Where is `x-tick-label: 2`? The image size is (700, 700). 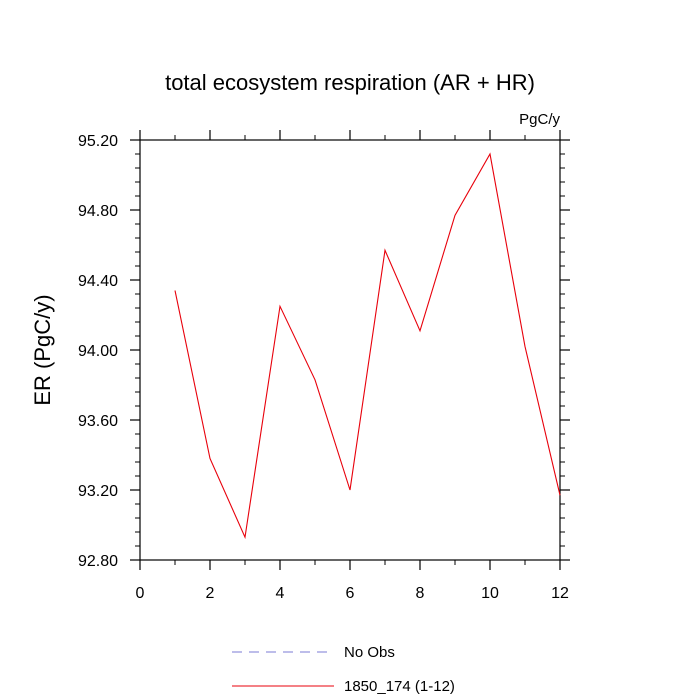 x-tick-label: 2 is located at coordinates (210, 593).